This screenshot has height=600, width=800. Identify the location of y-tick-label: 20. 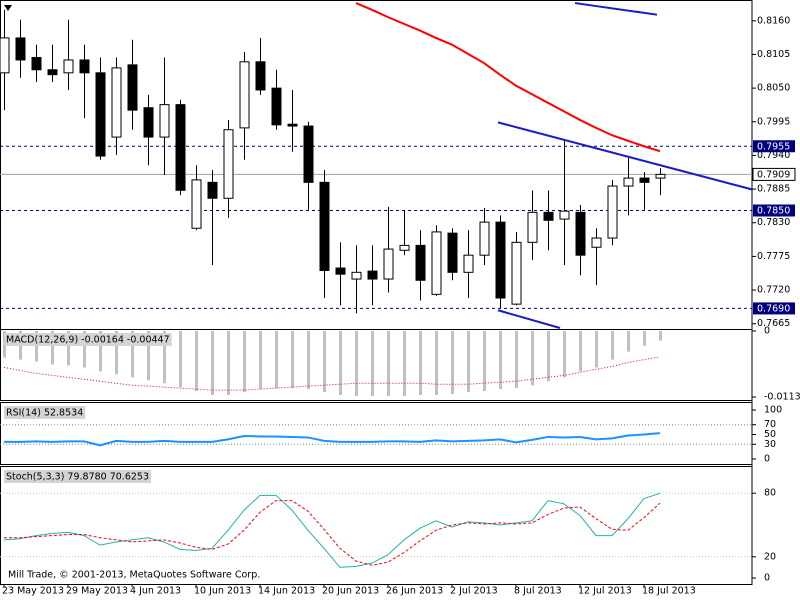
(770, 556).